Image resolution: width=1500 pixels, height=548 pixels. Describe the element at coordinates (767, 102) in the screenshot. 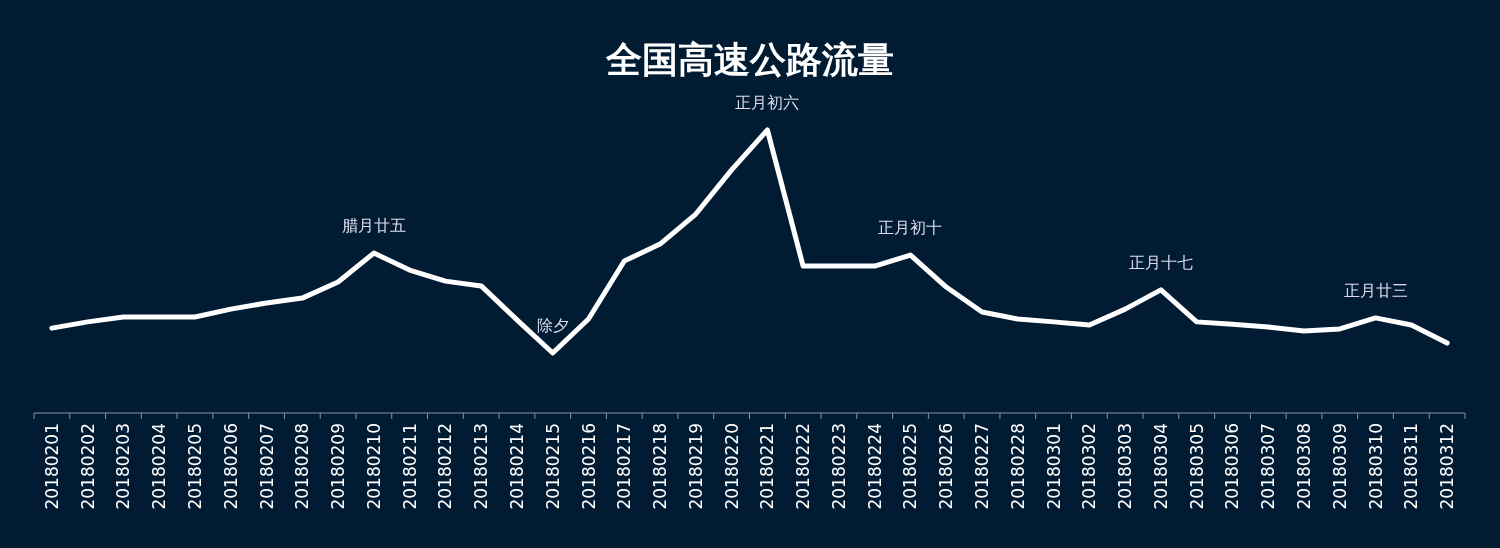

I see `annotation: 正月初六` at that location.